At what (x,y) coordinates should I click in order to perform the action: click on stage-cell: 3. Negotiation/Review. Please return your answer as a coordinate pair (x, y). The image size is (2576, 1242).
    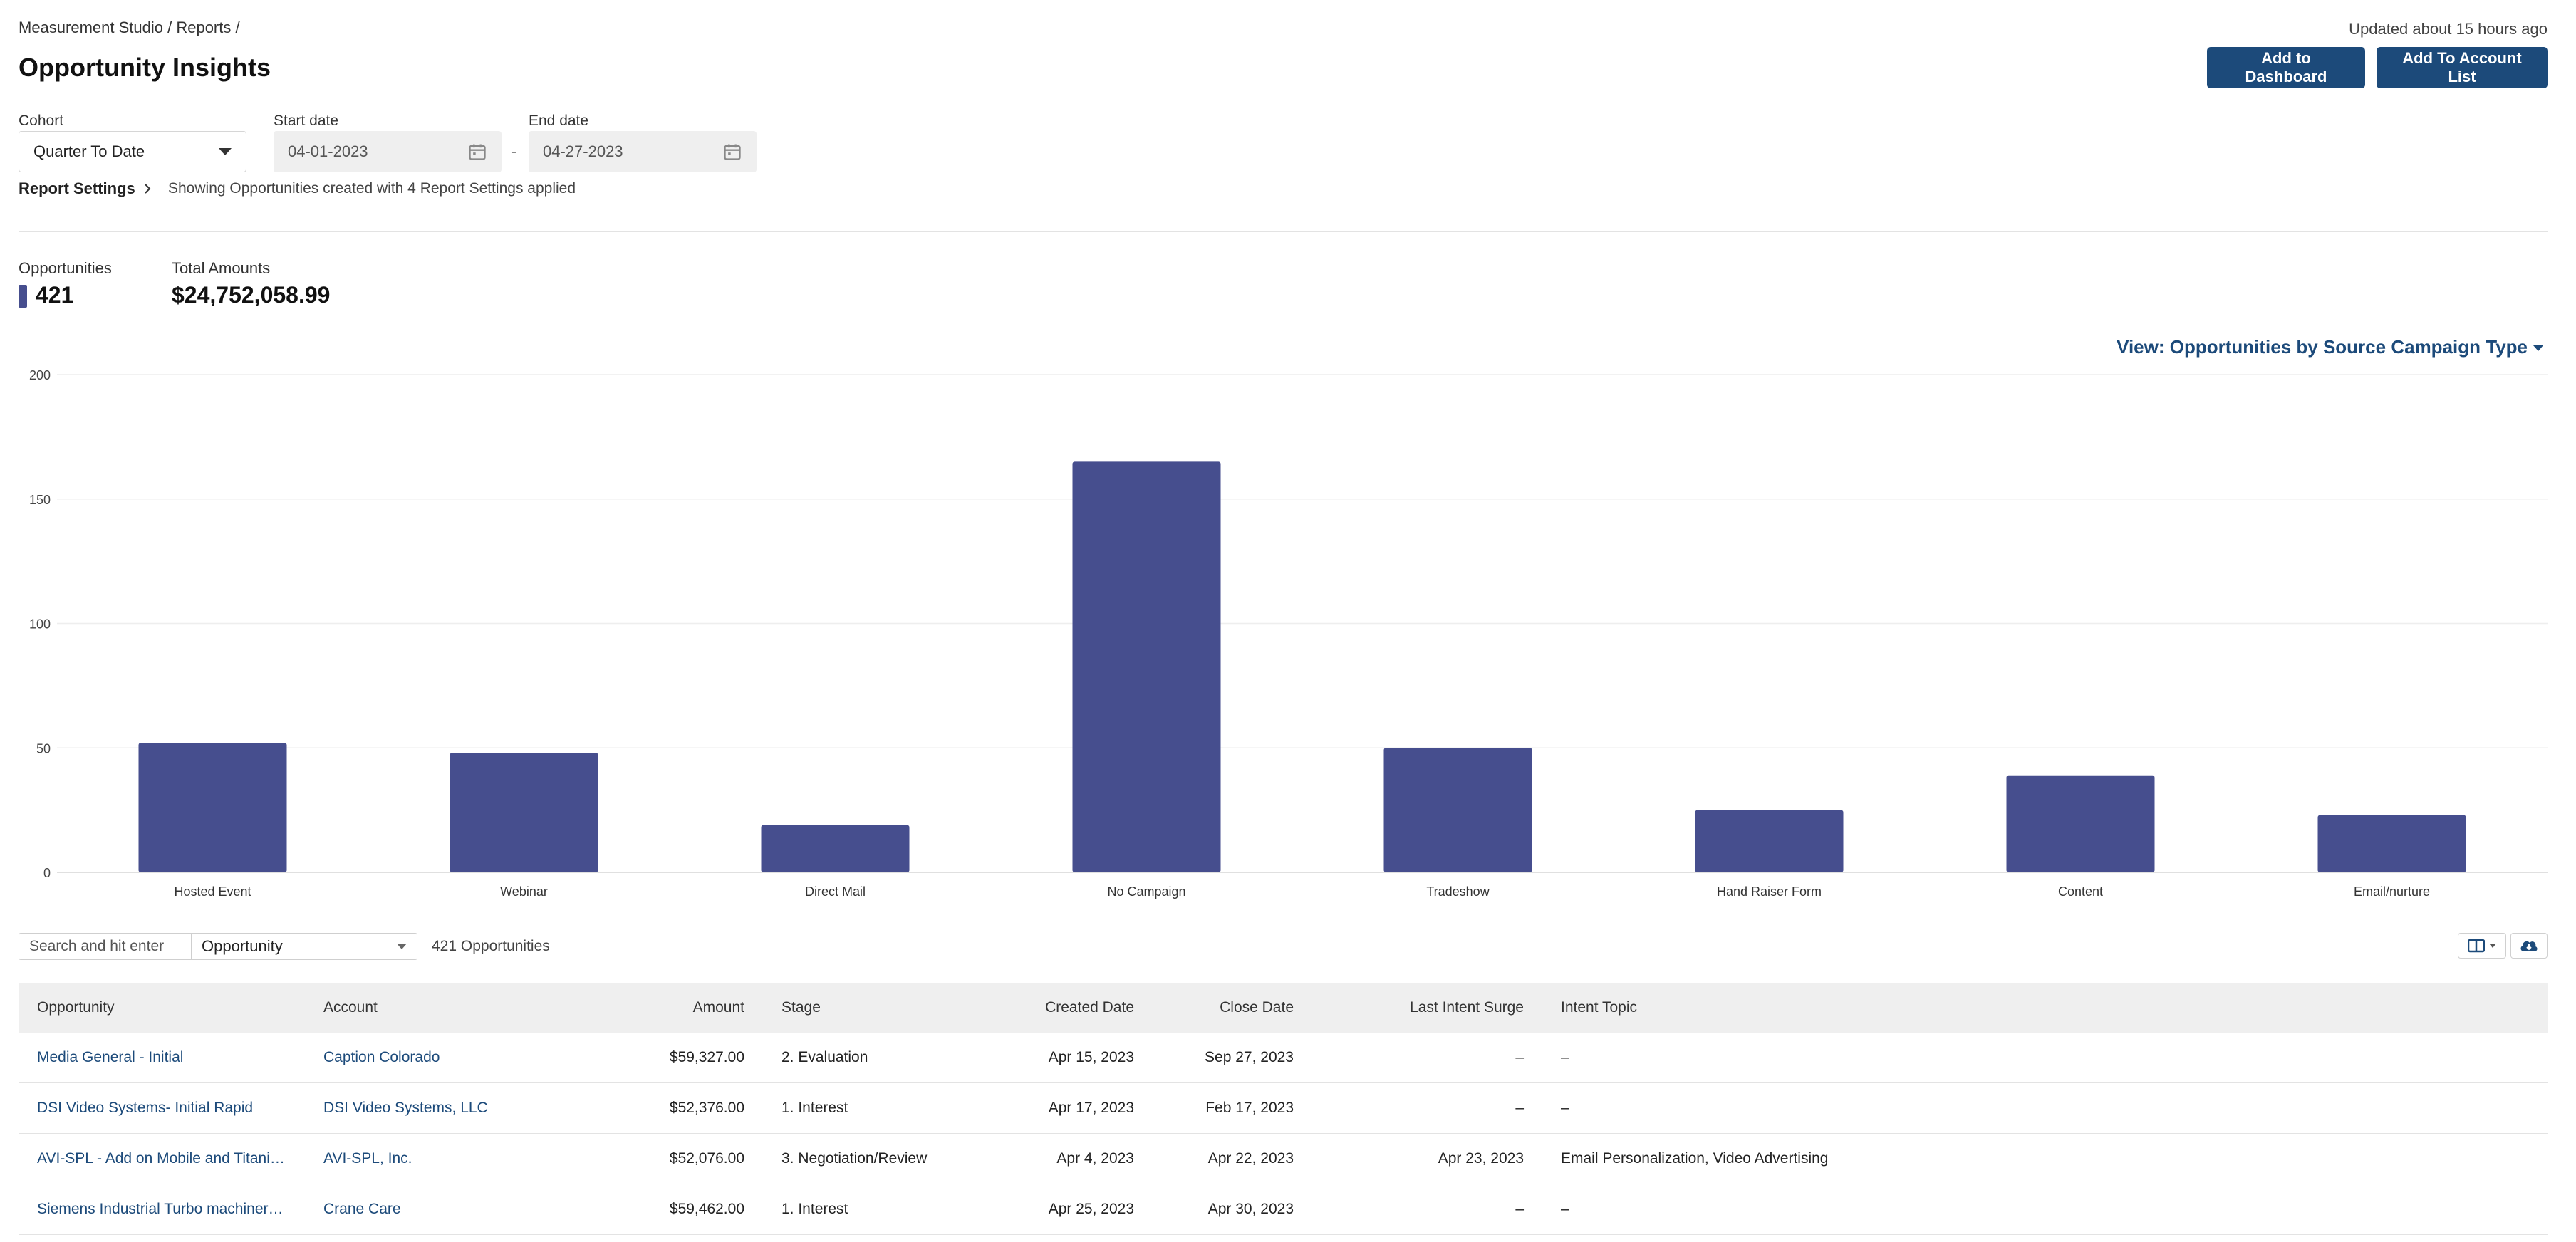
    Looking at the image, I should click on (867, 1158).